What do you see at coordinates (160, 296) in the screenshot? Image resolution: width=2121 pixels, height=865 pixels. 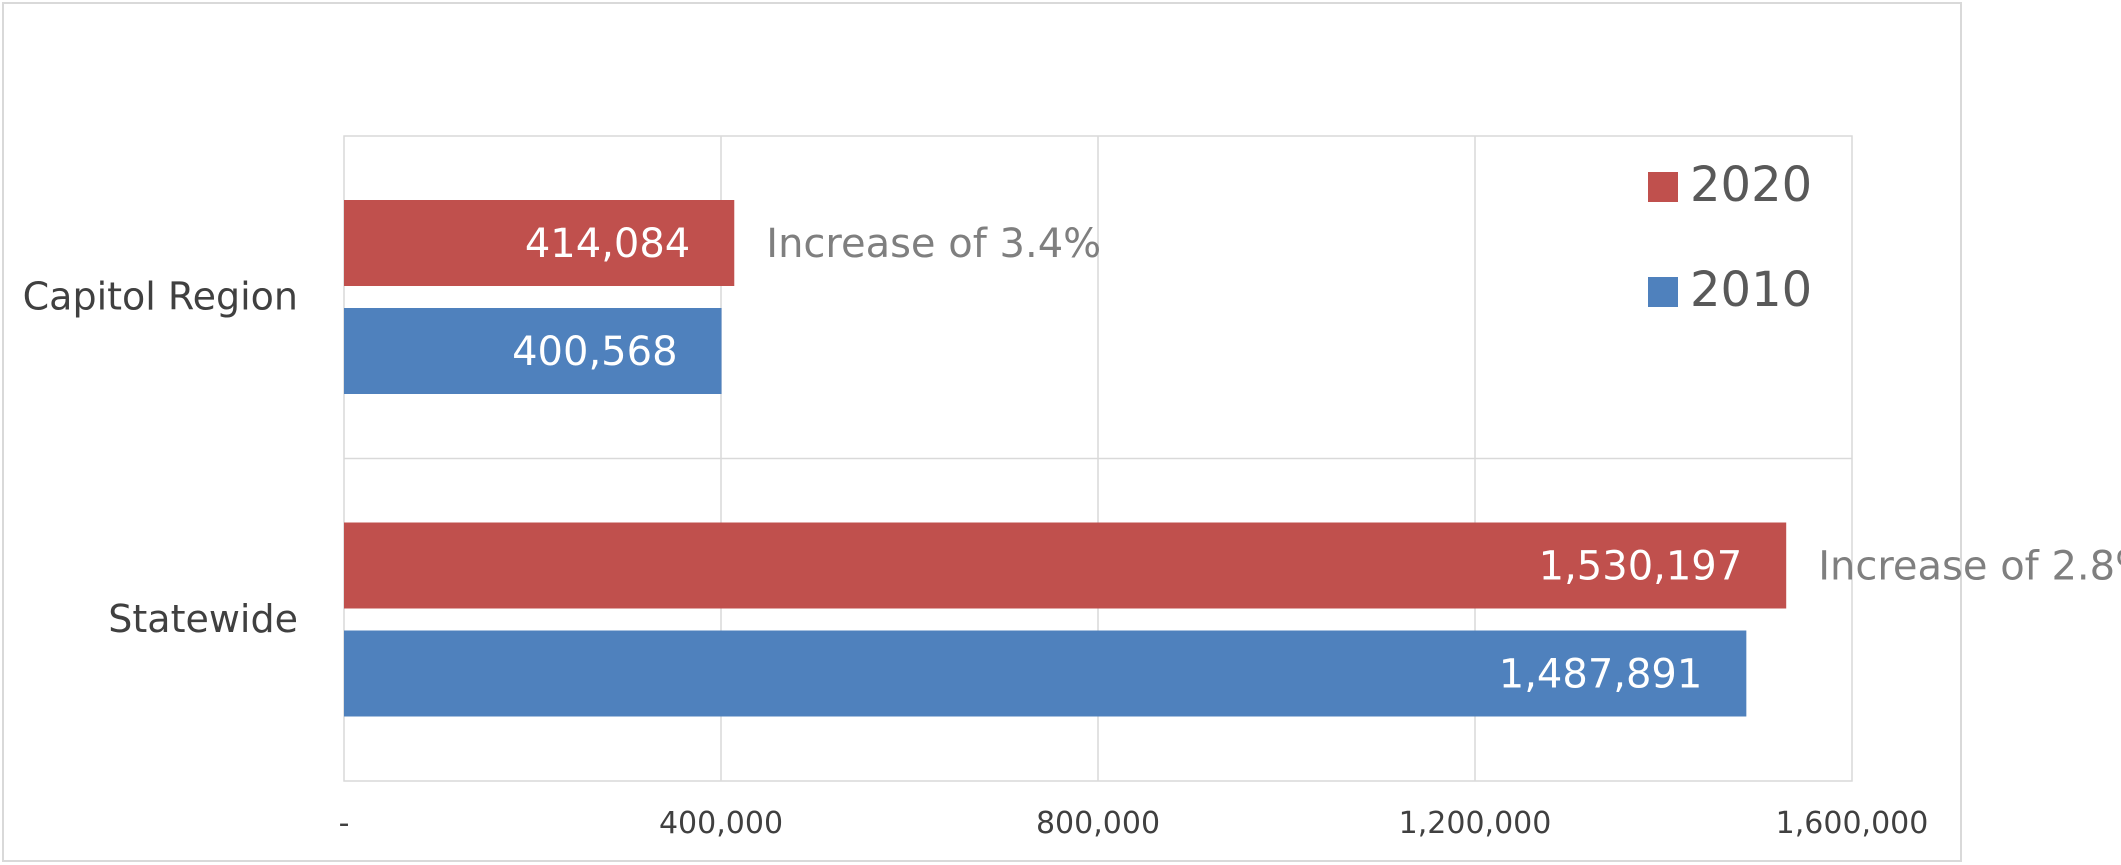 I see `category-label: Capitol Region` at bounding box center [160, 296].